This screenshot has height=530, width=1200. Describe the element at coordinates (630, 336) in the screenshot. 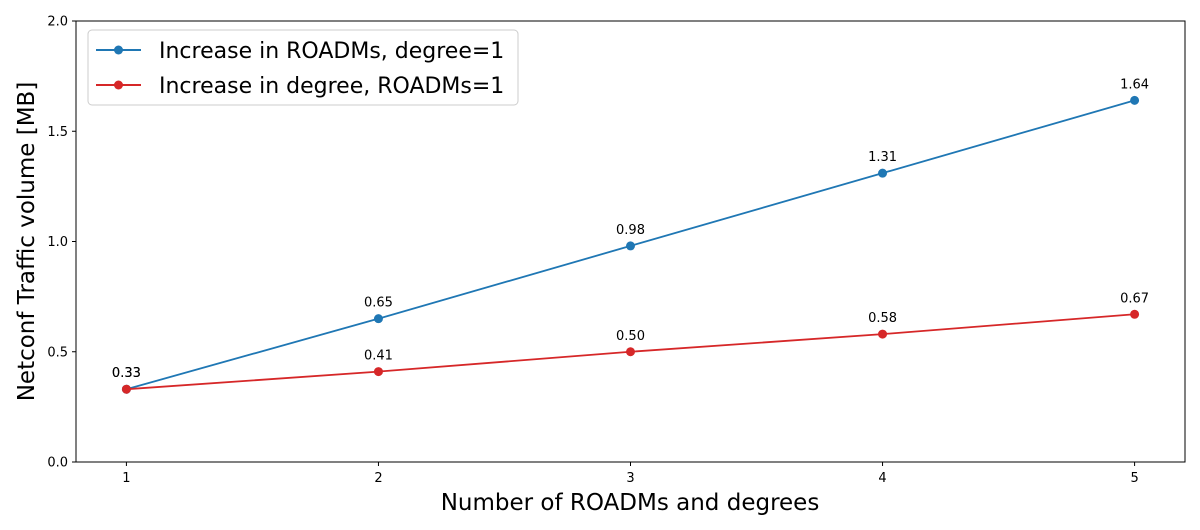

I see `data-label: 0.50` at that location.